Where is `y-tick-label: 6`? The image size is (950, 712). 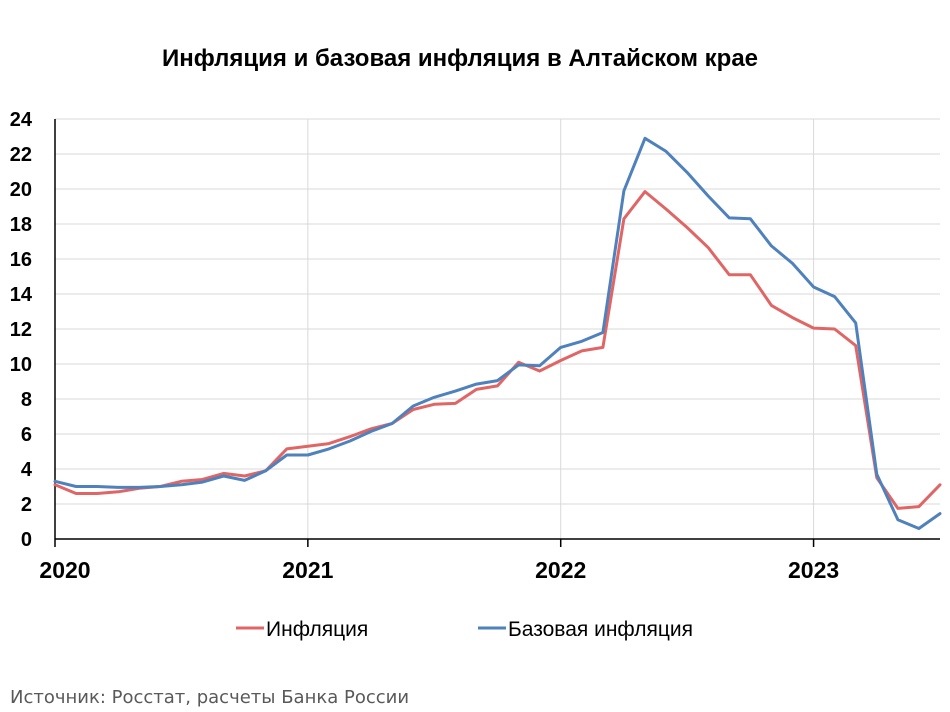
y-tick-label: 6 is located at coordinates (26, 435).